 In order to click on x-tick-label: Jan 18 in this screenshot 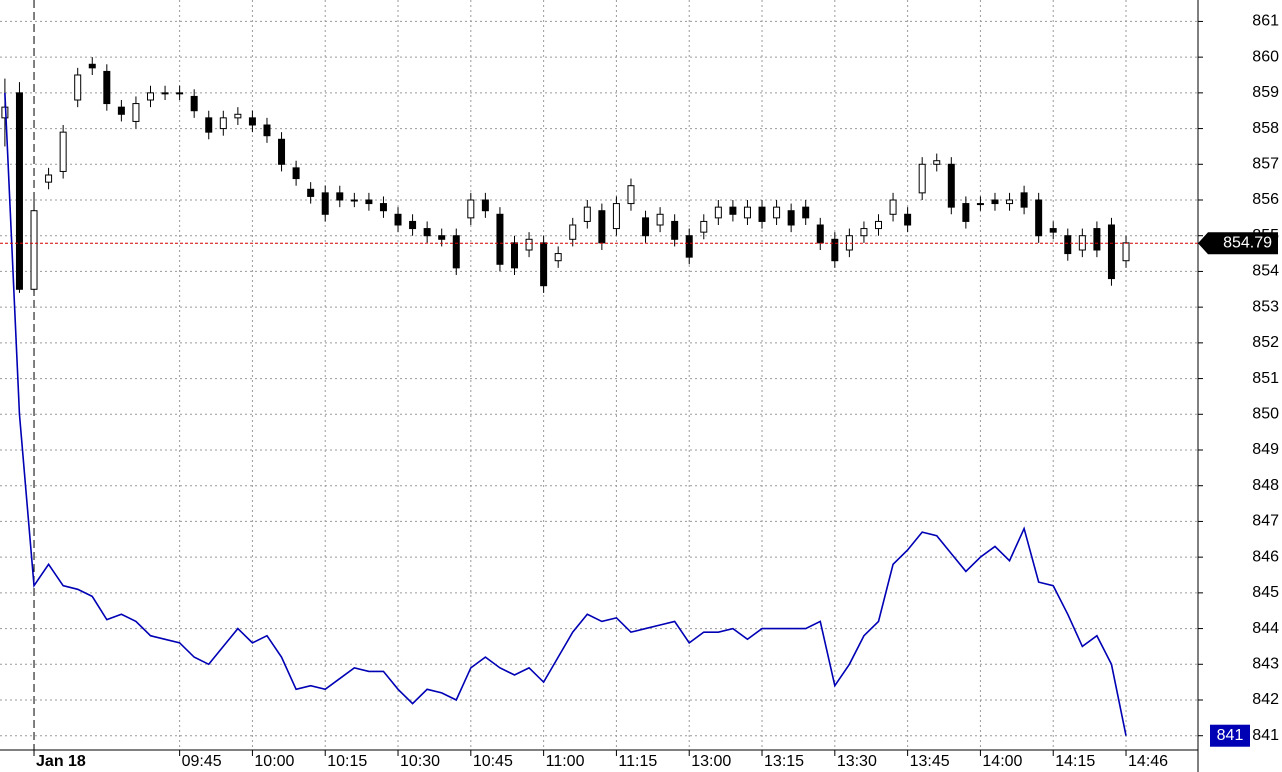, I will do `click(61, 761)`.